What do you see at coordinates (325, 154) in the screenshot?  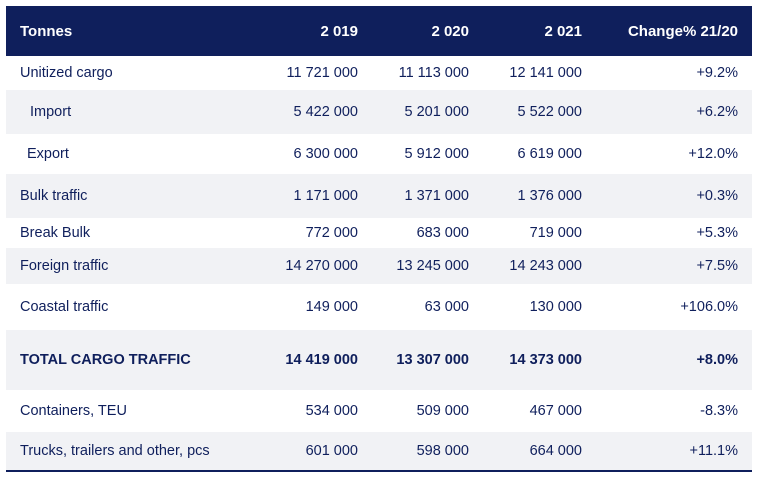 I see `value-2019: 6 300 000` at bounding box center [325, 154].